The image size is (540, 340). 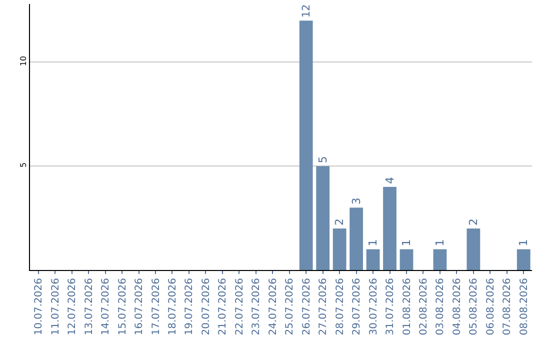 What do you see at coordinates (374, 307) in the screenshot?
I see `x-tick-label: 30.07.2026` at bounding box center [374, 307].